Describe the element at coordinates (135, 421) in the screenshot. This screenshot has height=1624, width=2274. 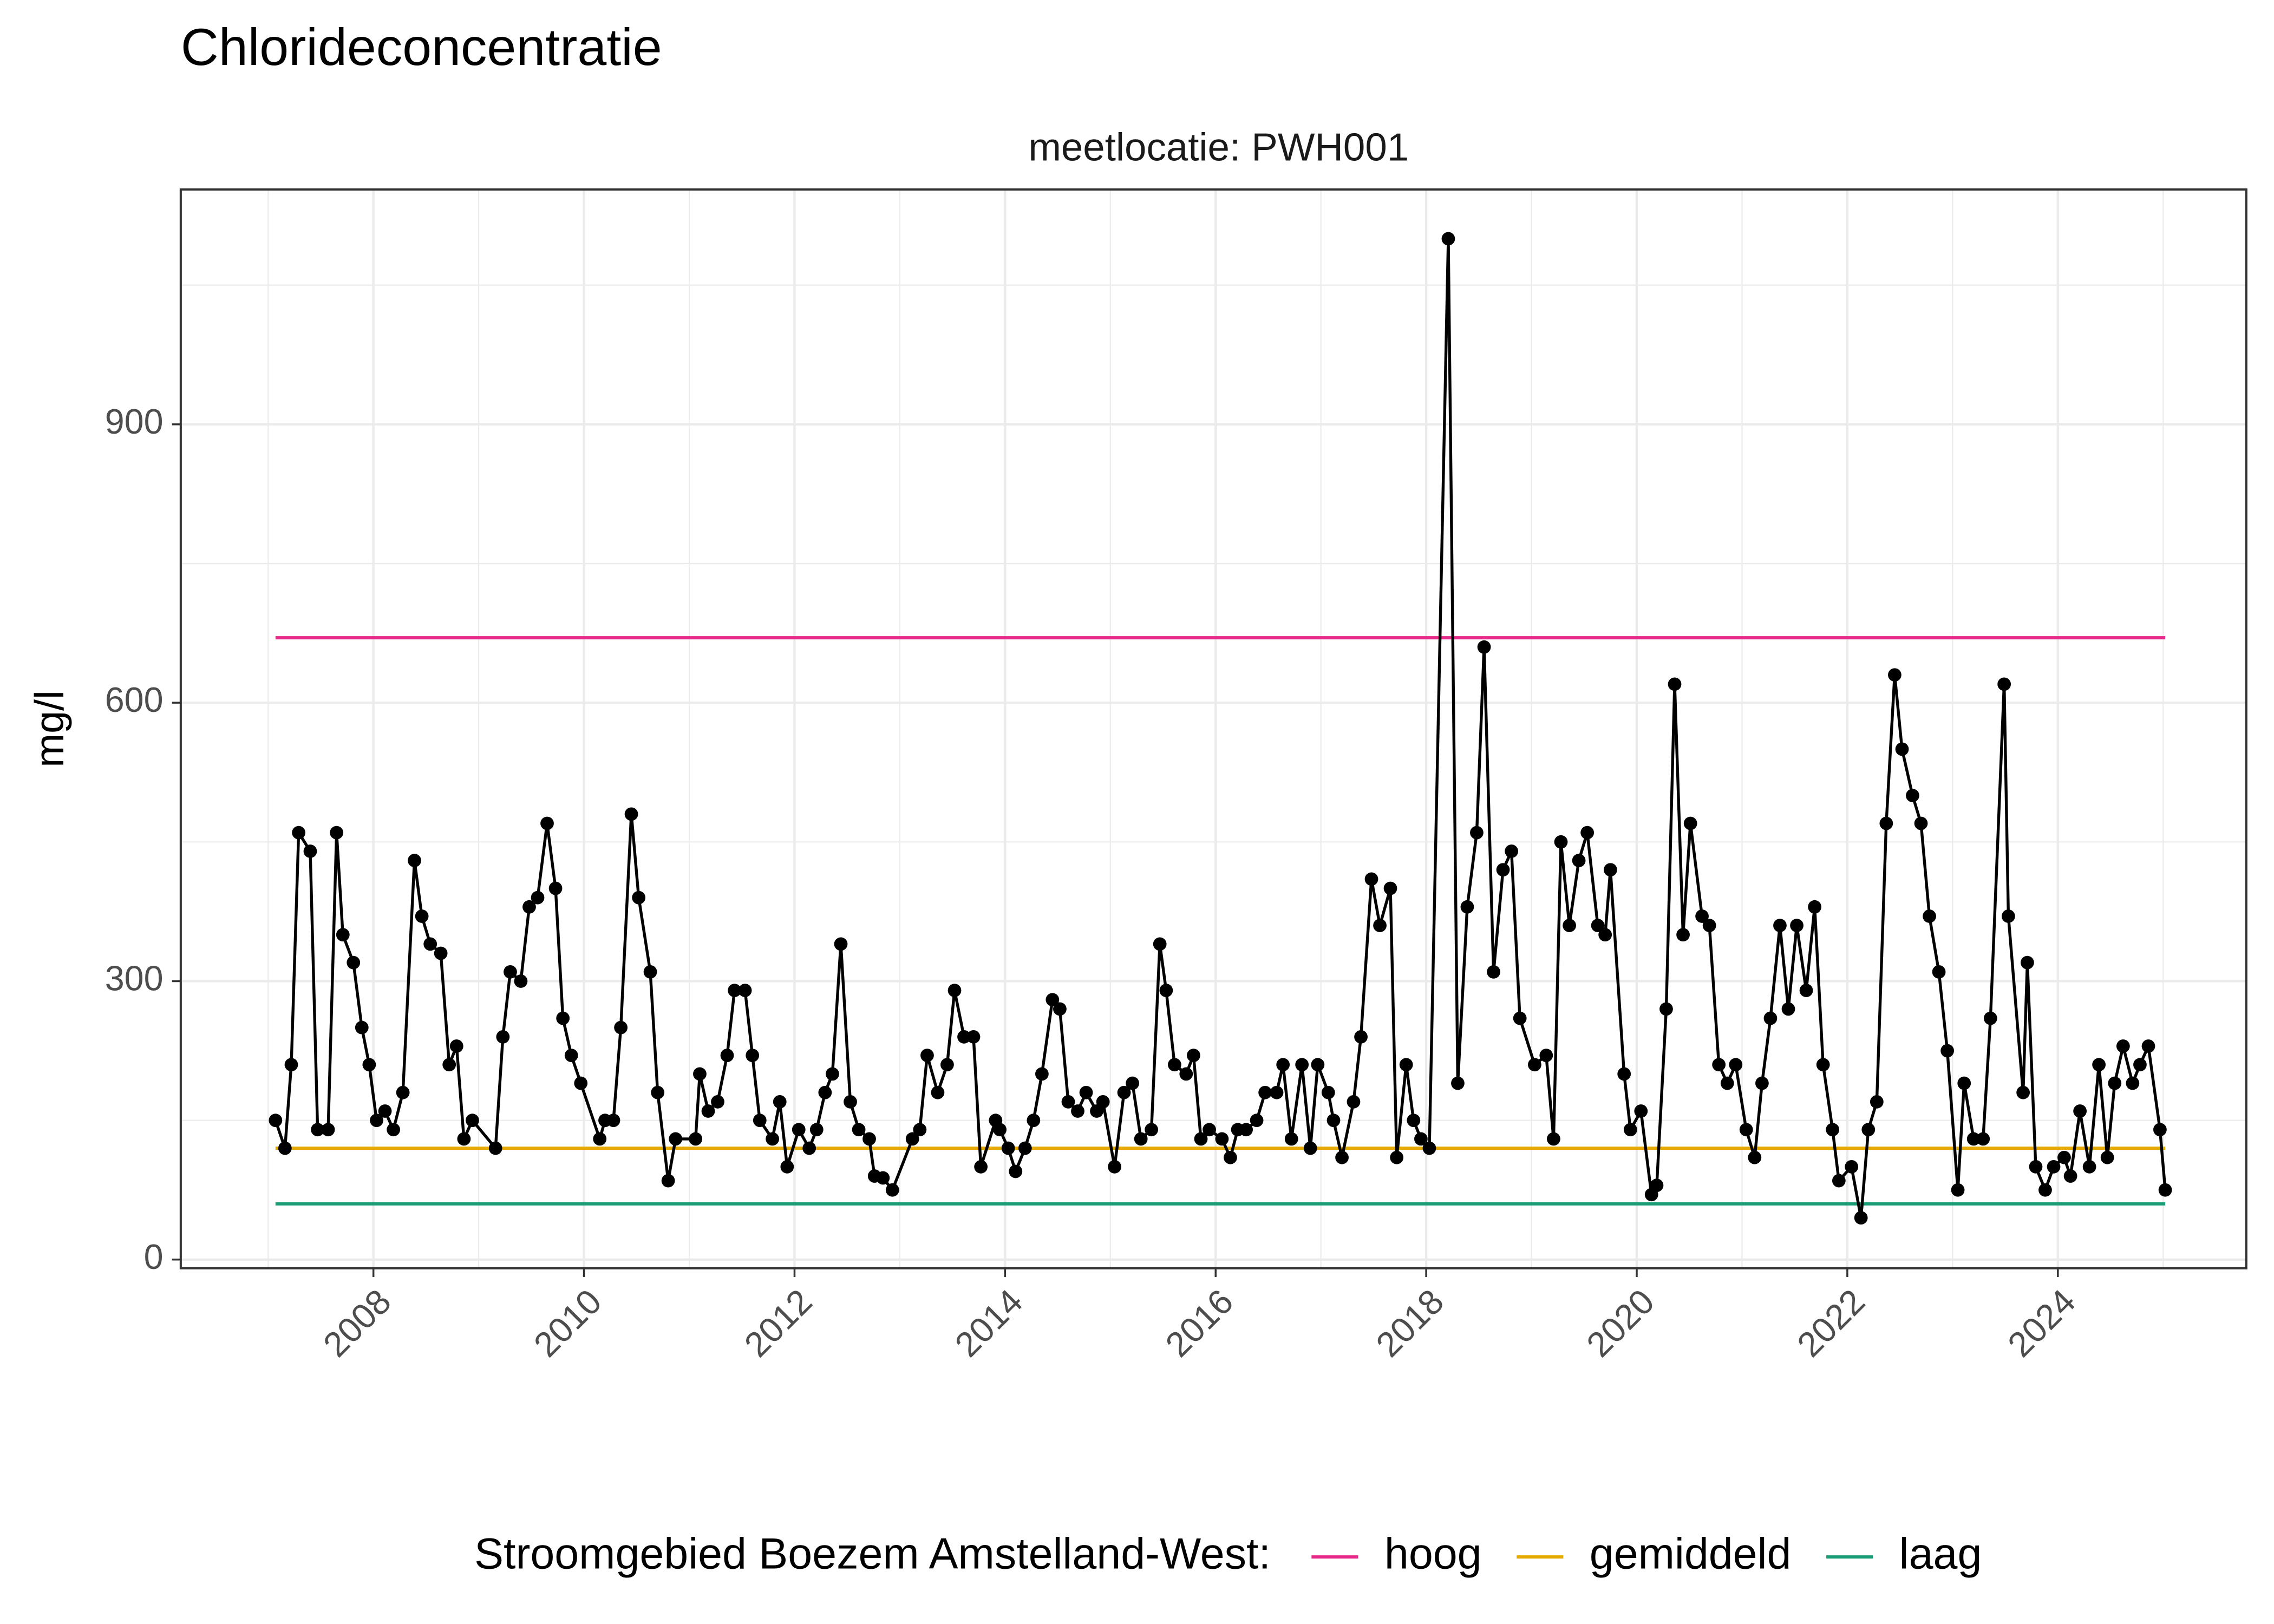
I see `y-tick-label: 900` at that location.